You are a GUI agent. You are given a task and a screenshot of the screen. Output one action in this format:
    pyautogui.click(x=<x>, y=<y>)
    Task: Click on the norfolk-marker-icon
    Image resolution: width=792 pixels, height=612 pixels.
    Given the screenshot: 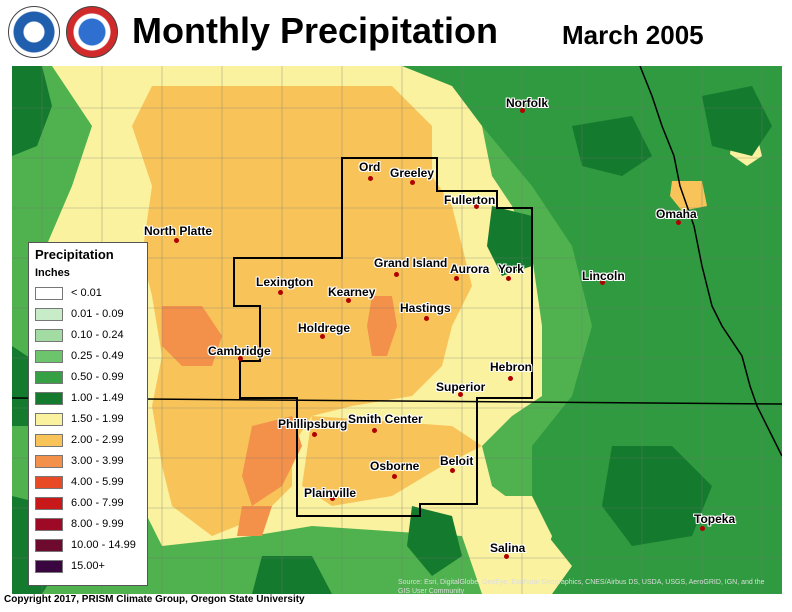 What is the action you would take?
    pyautogui.click(x=522, y=110)
    